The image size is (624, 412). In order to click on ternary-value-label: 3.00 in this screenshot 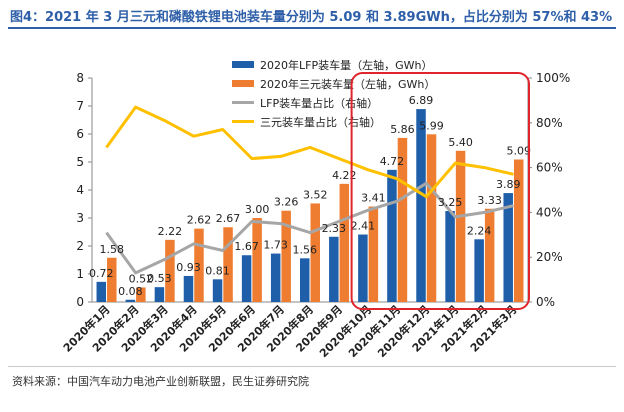, I will do `click(257, 209)`.